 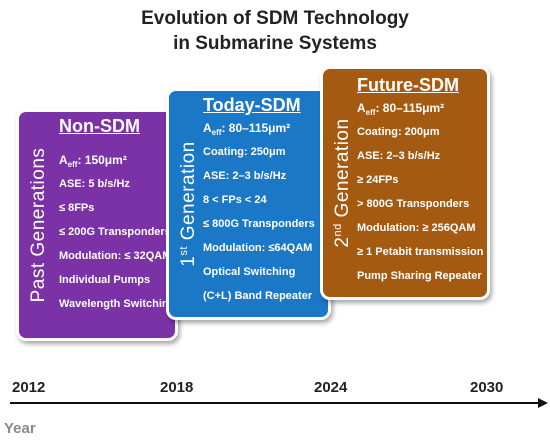 I want to click on future-sdm-item: > 800G Transponders, so click(x=413, y=204).